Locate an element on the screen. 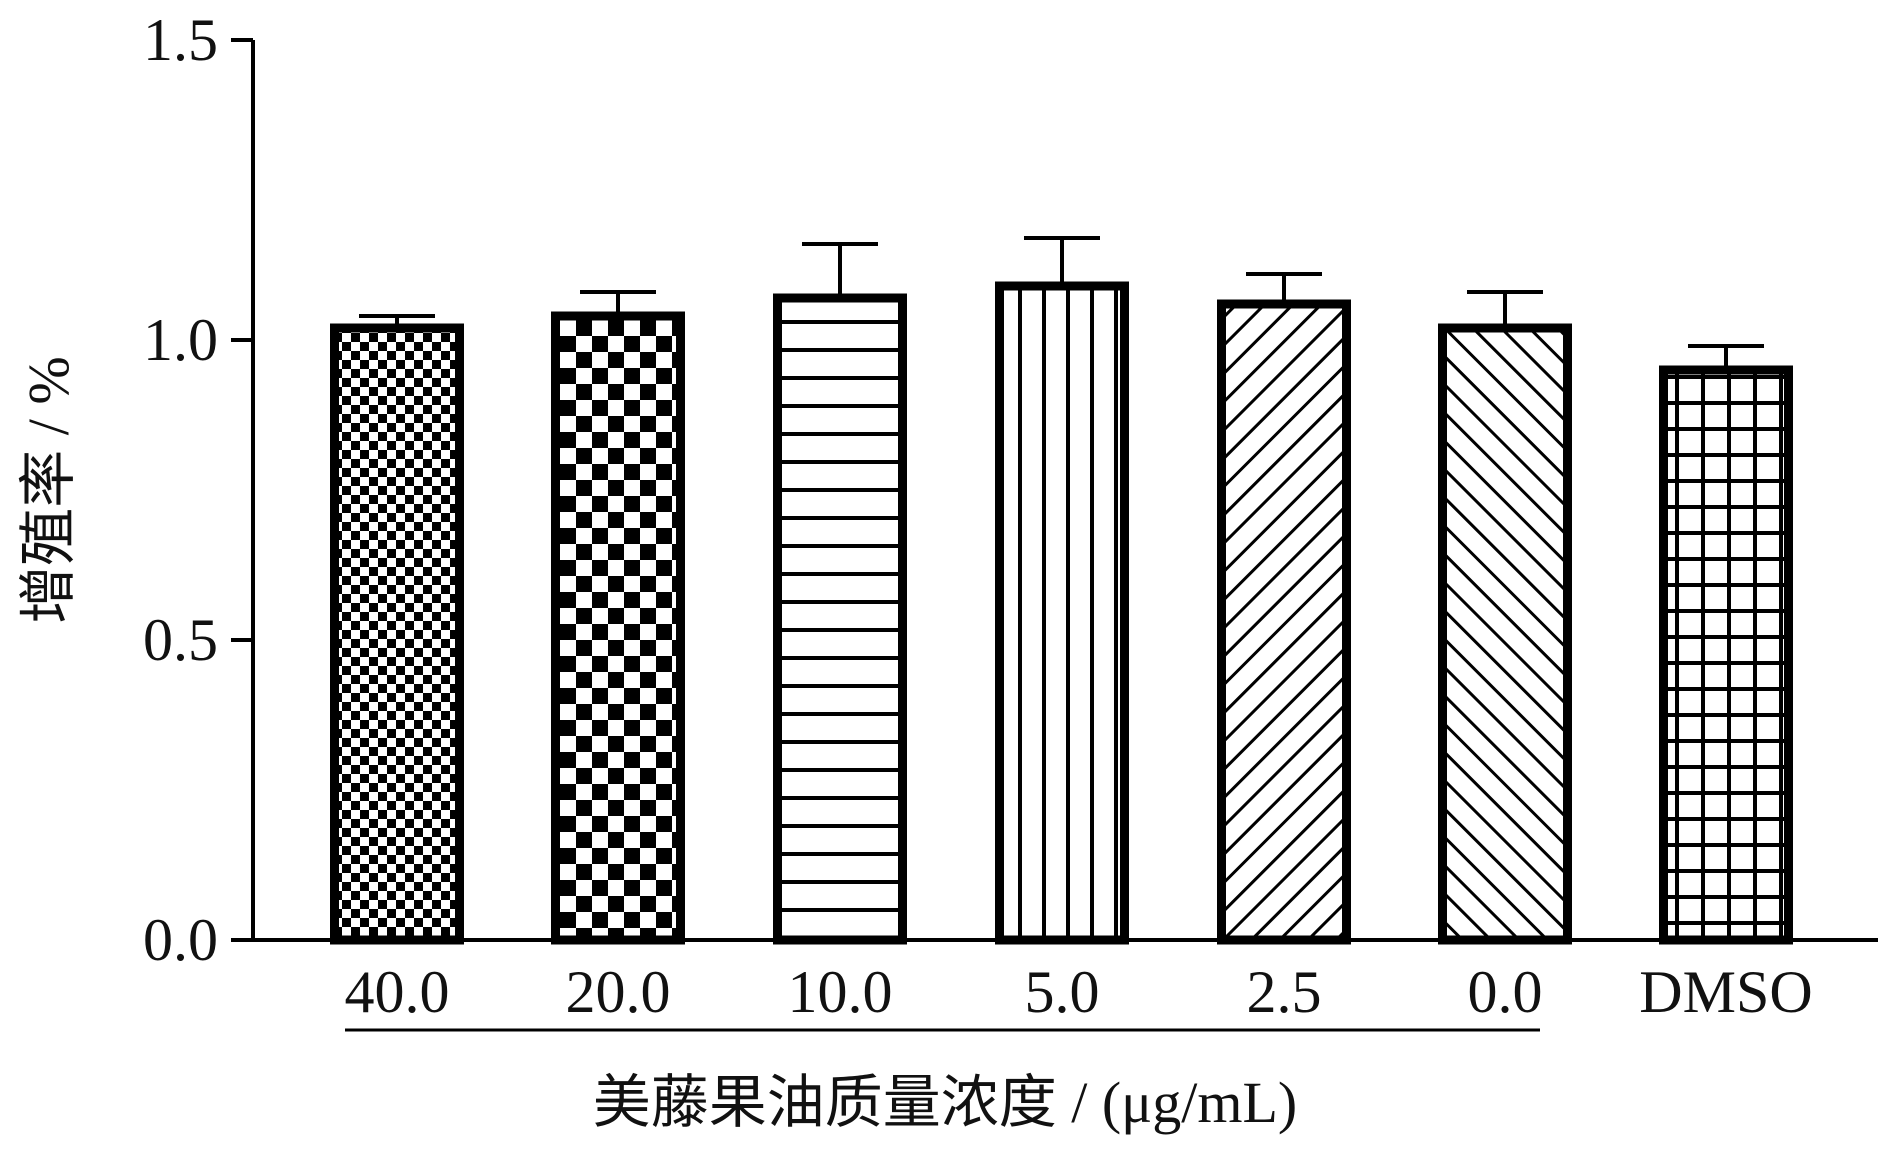  x-category-label: 10.0 is located at coordinates (840, 992).